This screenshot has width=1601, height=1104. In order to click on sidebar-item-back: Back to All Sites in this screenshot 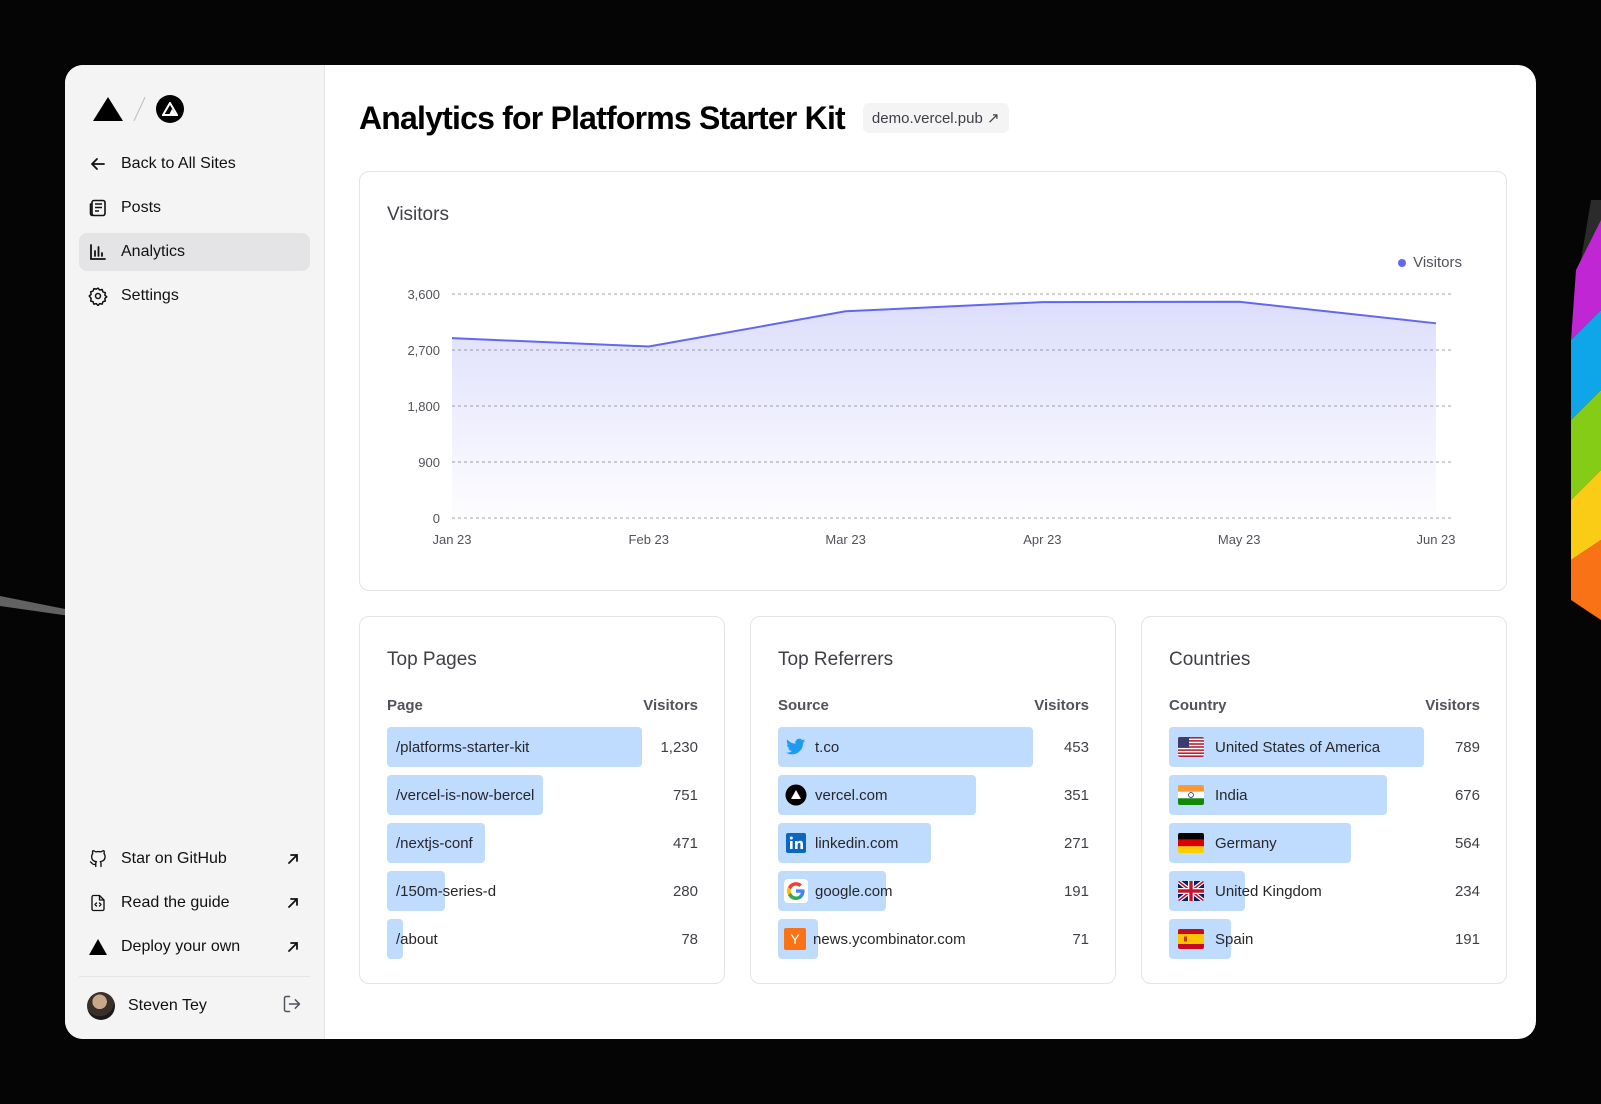, I will do `click(194, 164)`.